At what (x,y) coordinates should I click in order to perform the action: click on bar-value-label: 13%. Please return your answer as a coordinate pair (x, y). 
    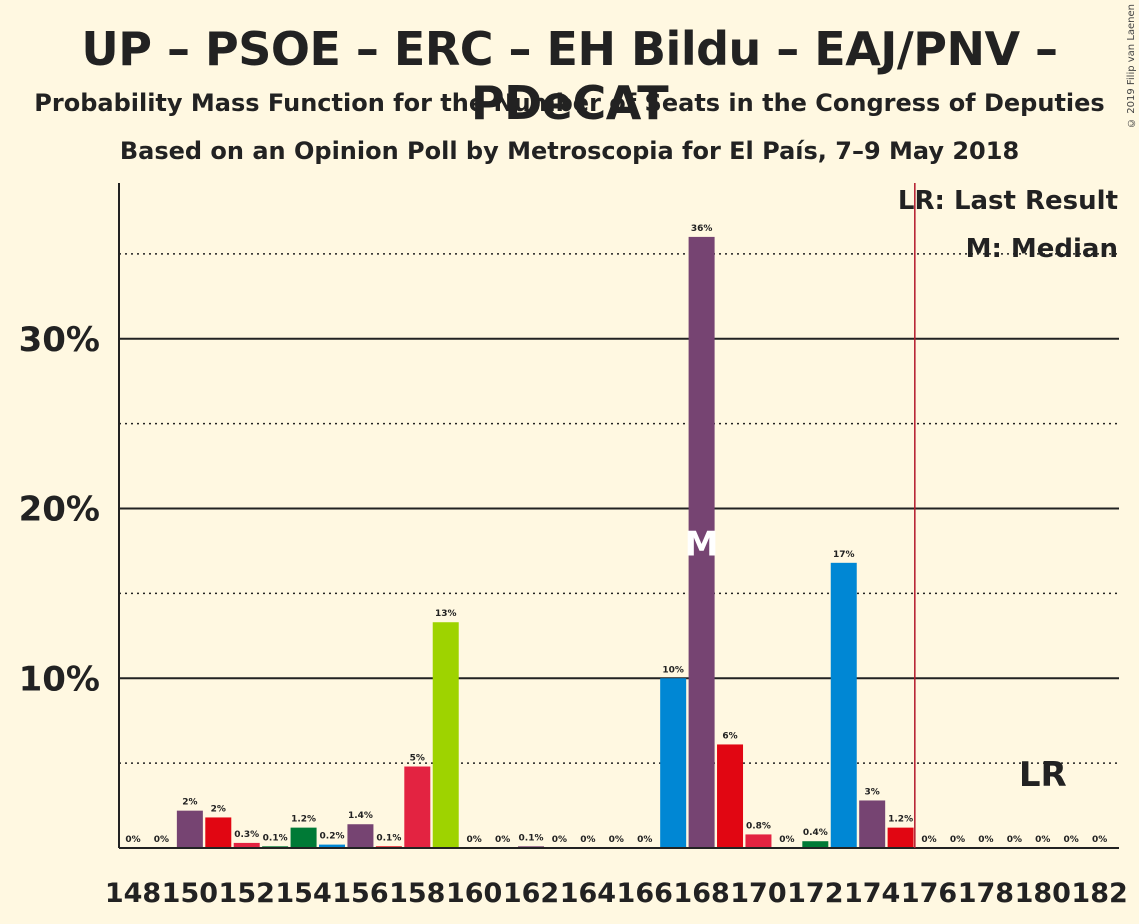
    Looking at the image, I should click on (446, 614).